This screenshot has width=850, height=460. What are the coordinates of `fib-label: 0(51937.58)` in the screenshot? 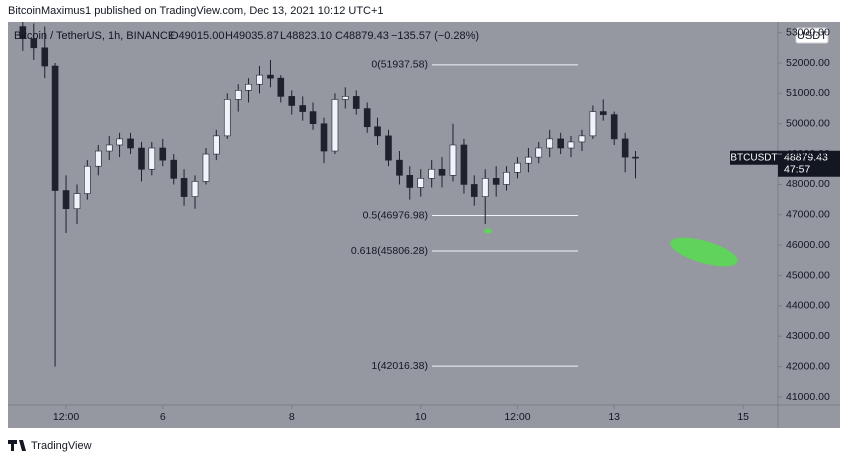 It's located at (399, 65).